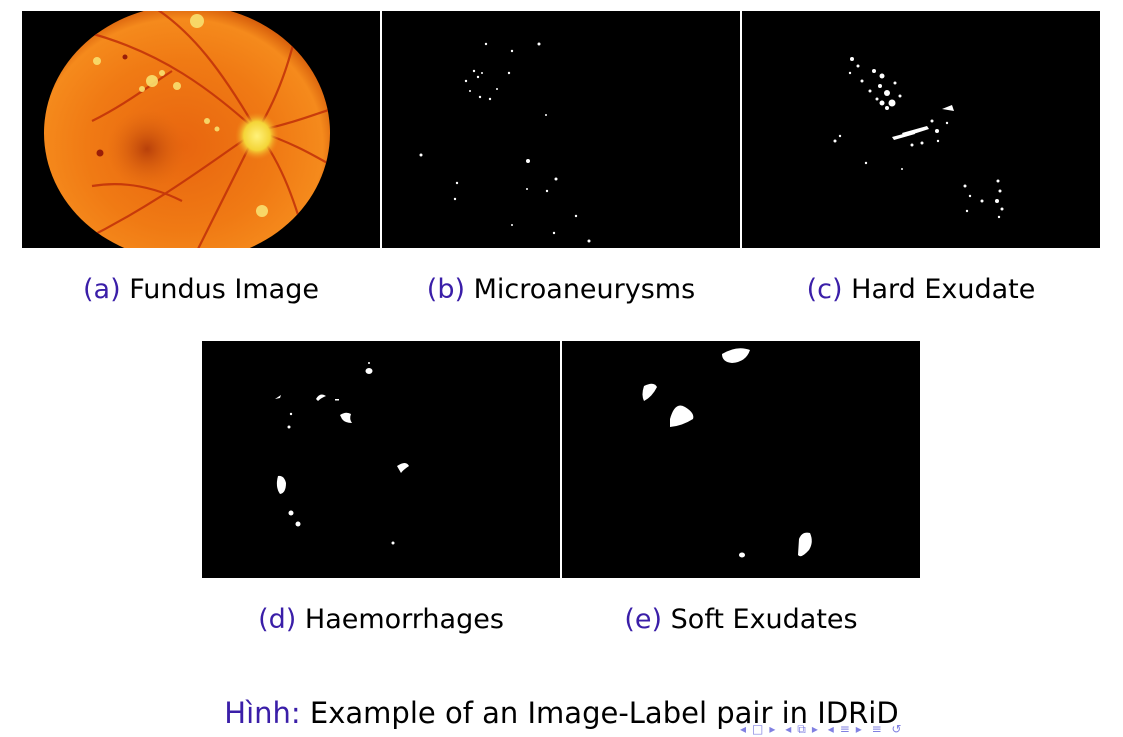  I want to click on beamer-navigation: ◂ □ ▸ ◂ ⧉ ▸ ◂ ≡ ▸ ≡ ↺, so click(824, 729).